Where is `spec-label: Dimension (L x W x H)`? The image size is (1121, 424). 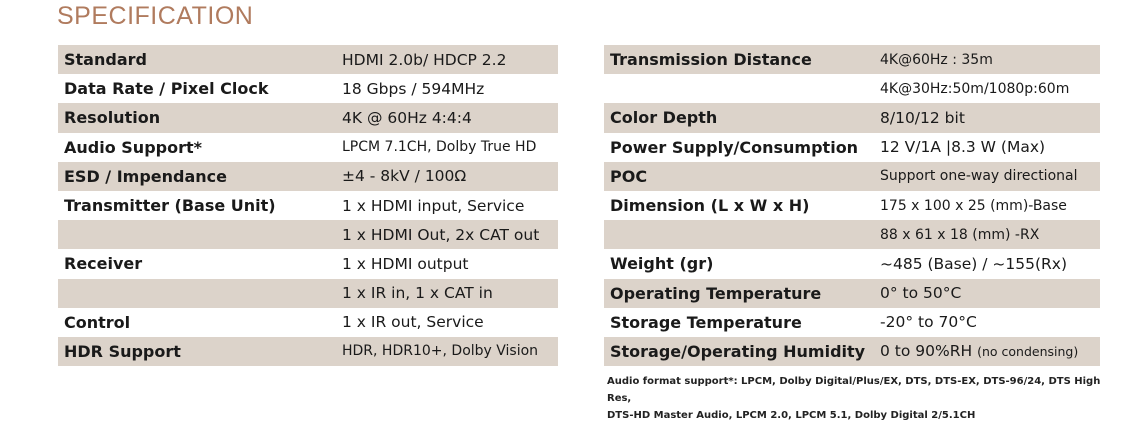 spec-label: Dimension (L x W x H) is located at coordinates (710, 206).